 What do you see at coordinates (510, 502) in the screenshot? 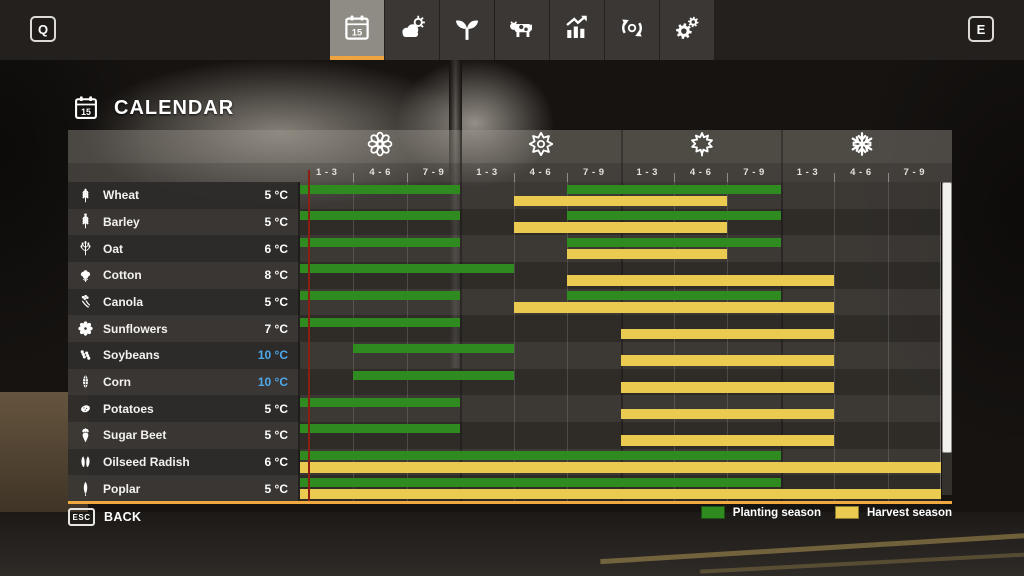
I see `panel-bottom-accent` at bounding box center [510, 502].